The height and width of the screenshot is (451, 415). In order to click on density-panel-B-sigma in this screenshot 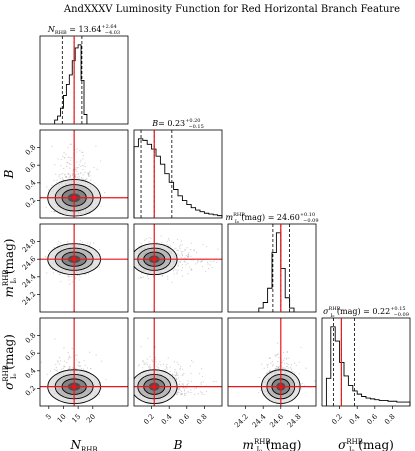, I will do `click(178, 362)`.